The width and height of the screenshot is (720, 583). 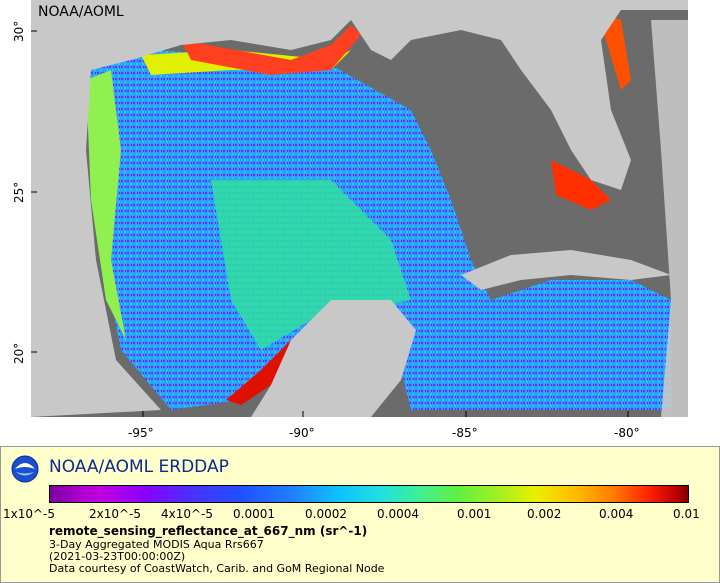 I want to click on lon-tick-label: -80°, so click(x=627, y=433).